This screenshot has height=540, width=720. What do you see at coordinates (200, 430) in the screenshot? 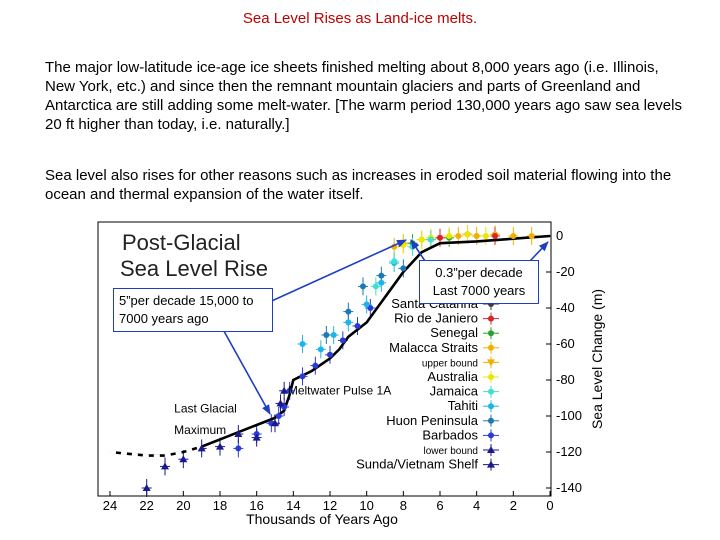
I see `chart-annotation: Maximum` at bounding box center [200, 430].